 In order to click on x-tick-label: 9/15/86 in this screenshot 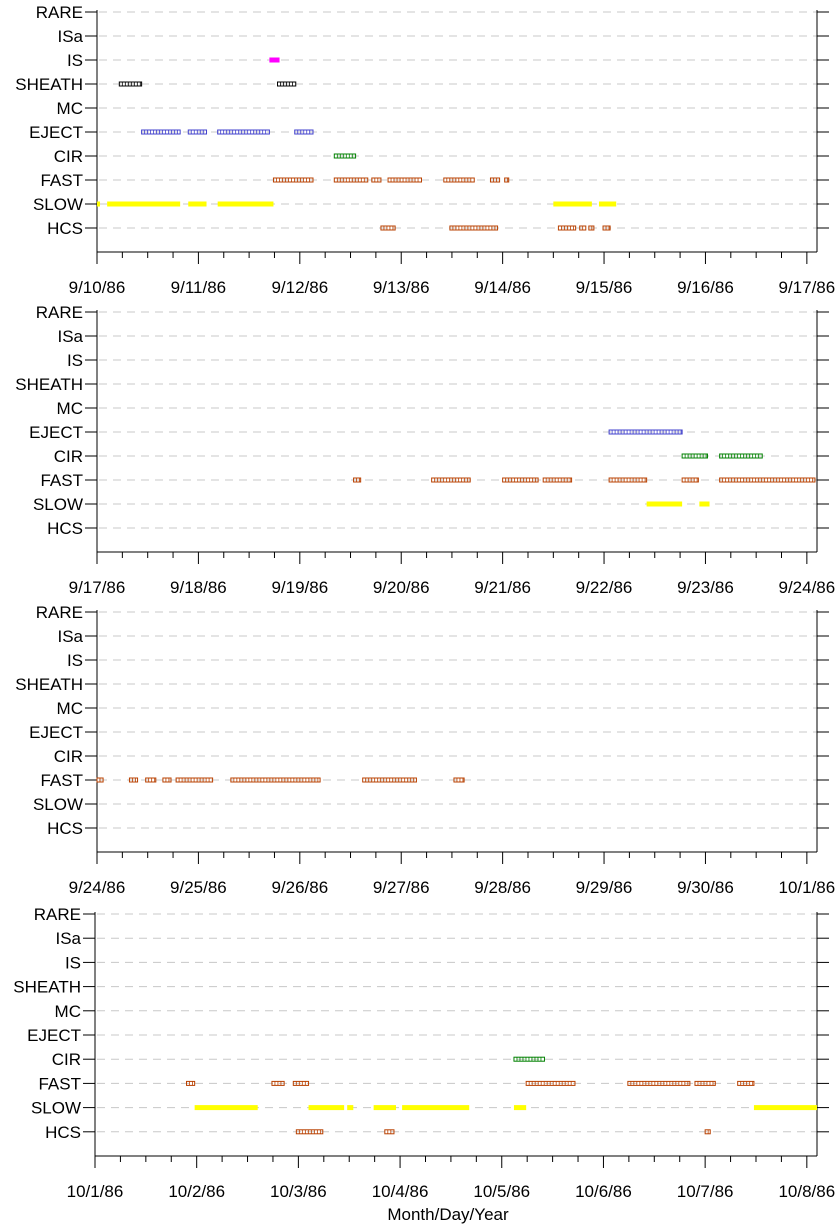, I will do `click(604, 287)`.